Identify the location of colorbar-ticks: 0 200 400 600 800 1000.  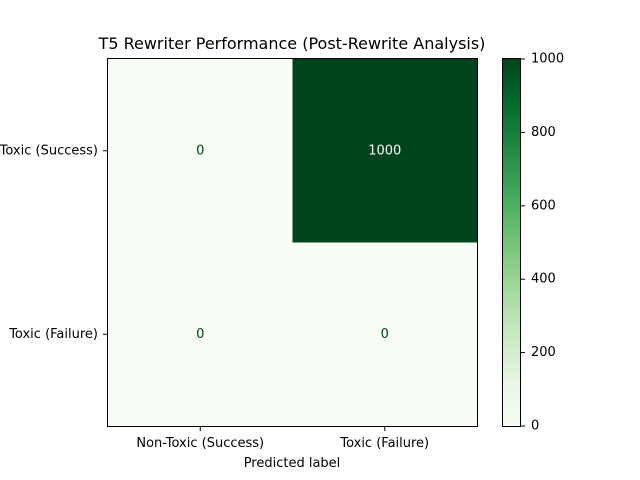
(542, 243).